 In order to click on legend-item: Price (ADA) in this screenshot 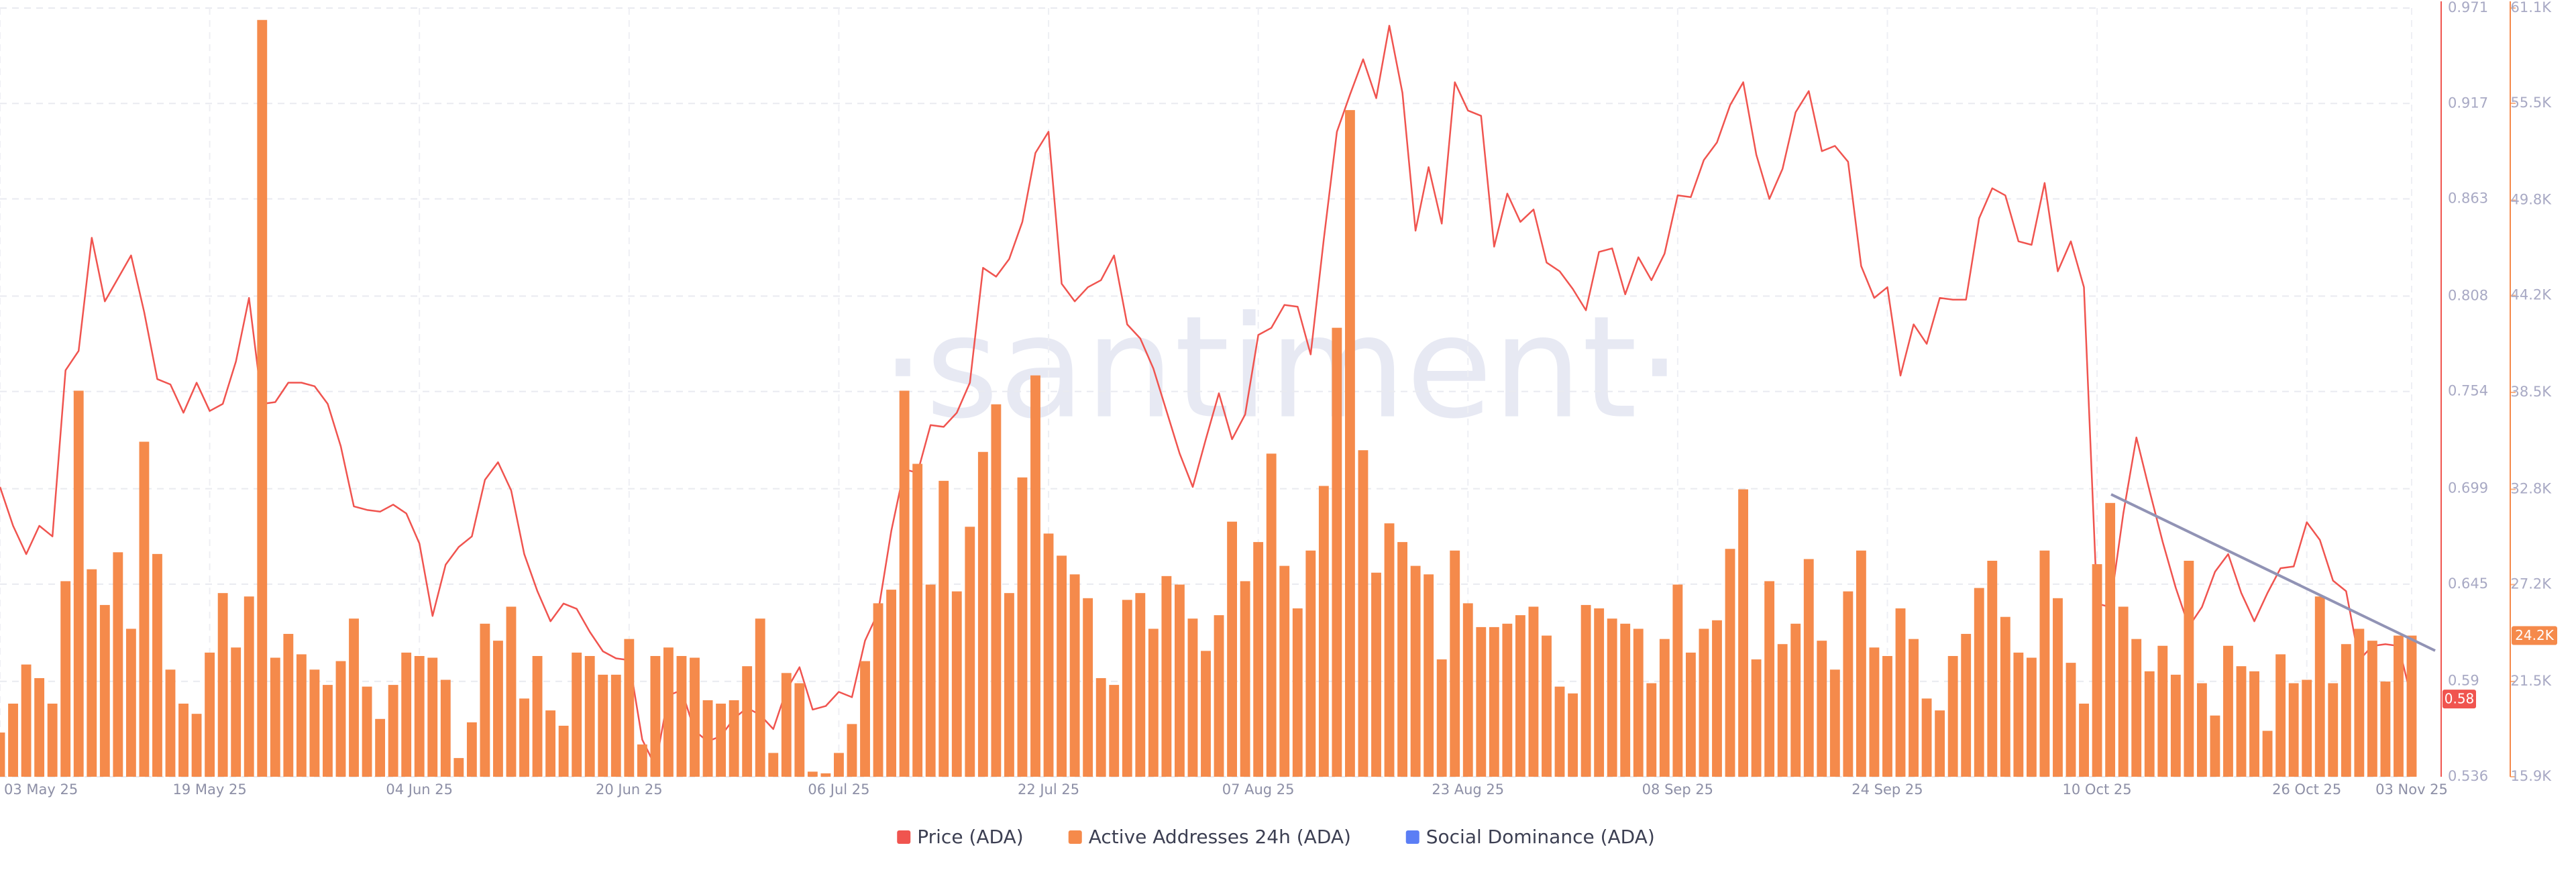, I will do `click(960, 837)`.